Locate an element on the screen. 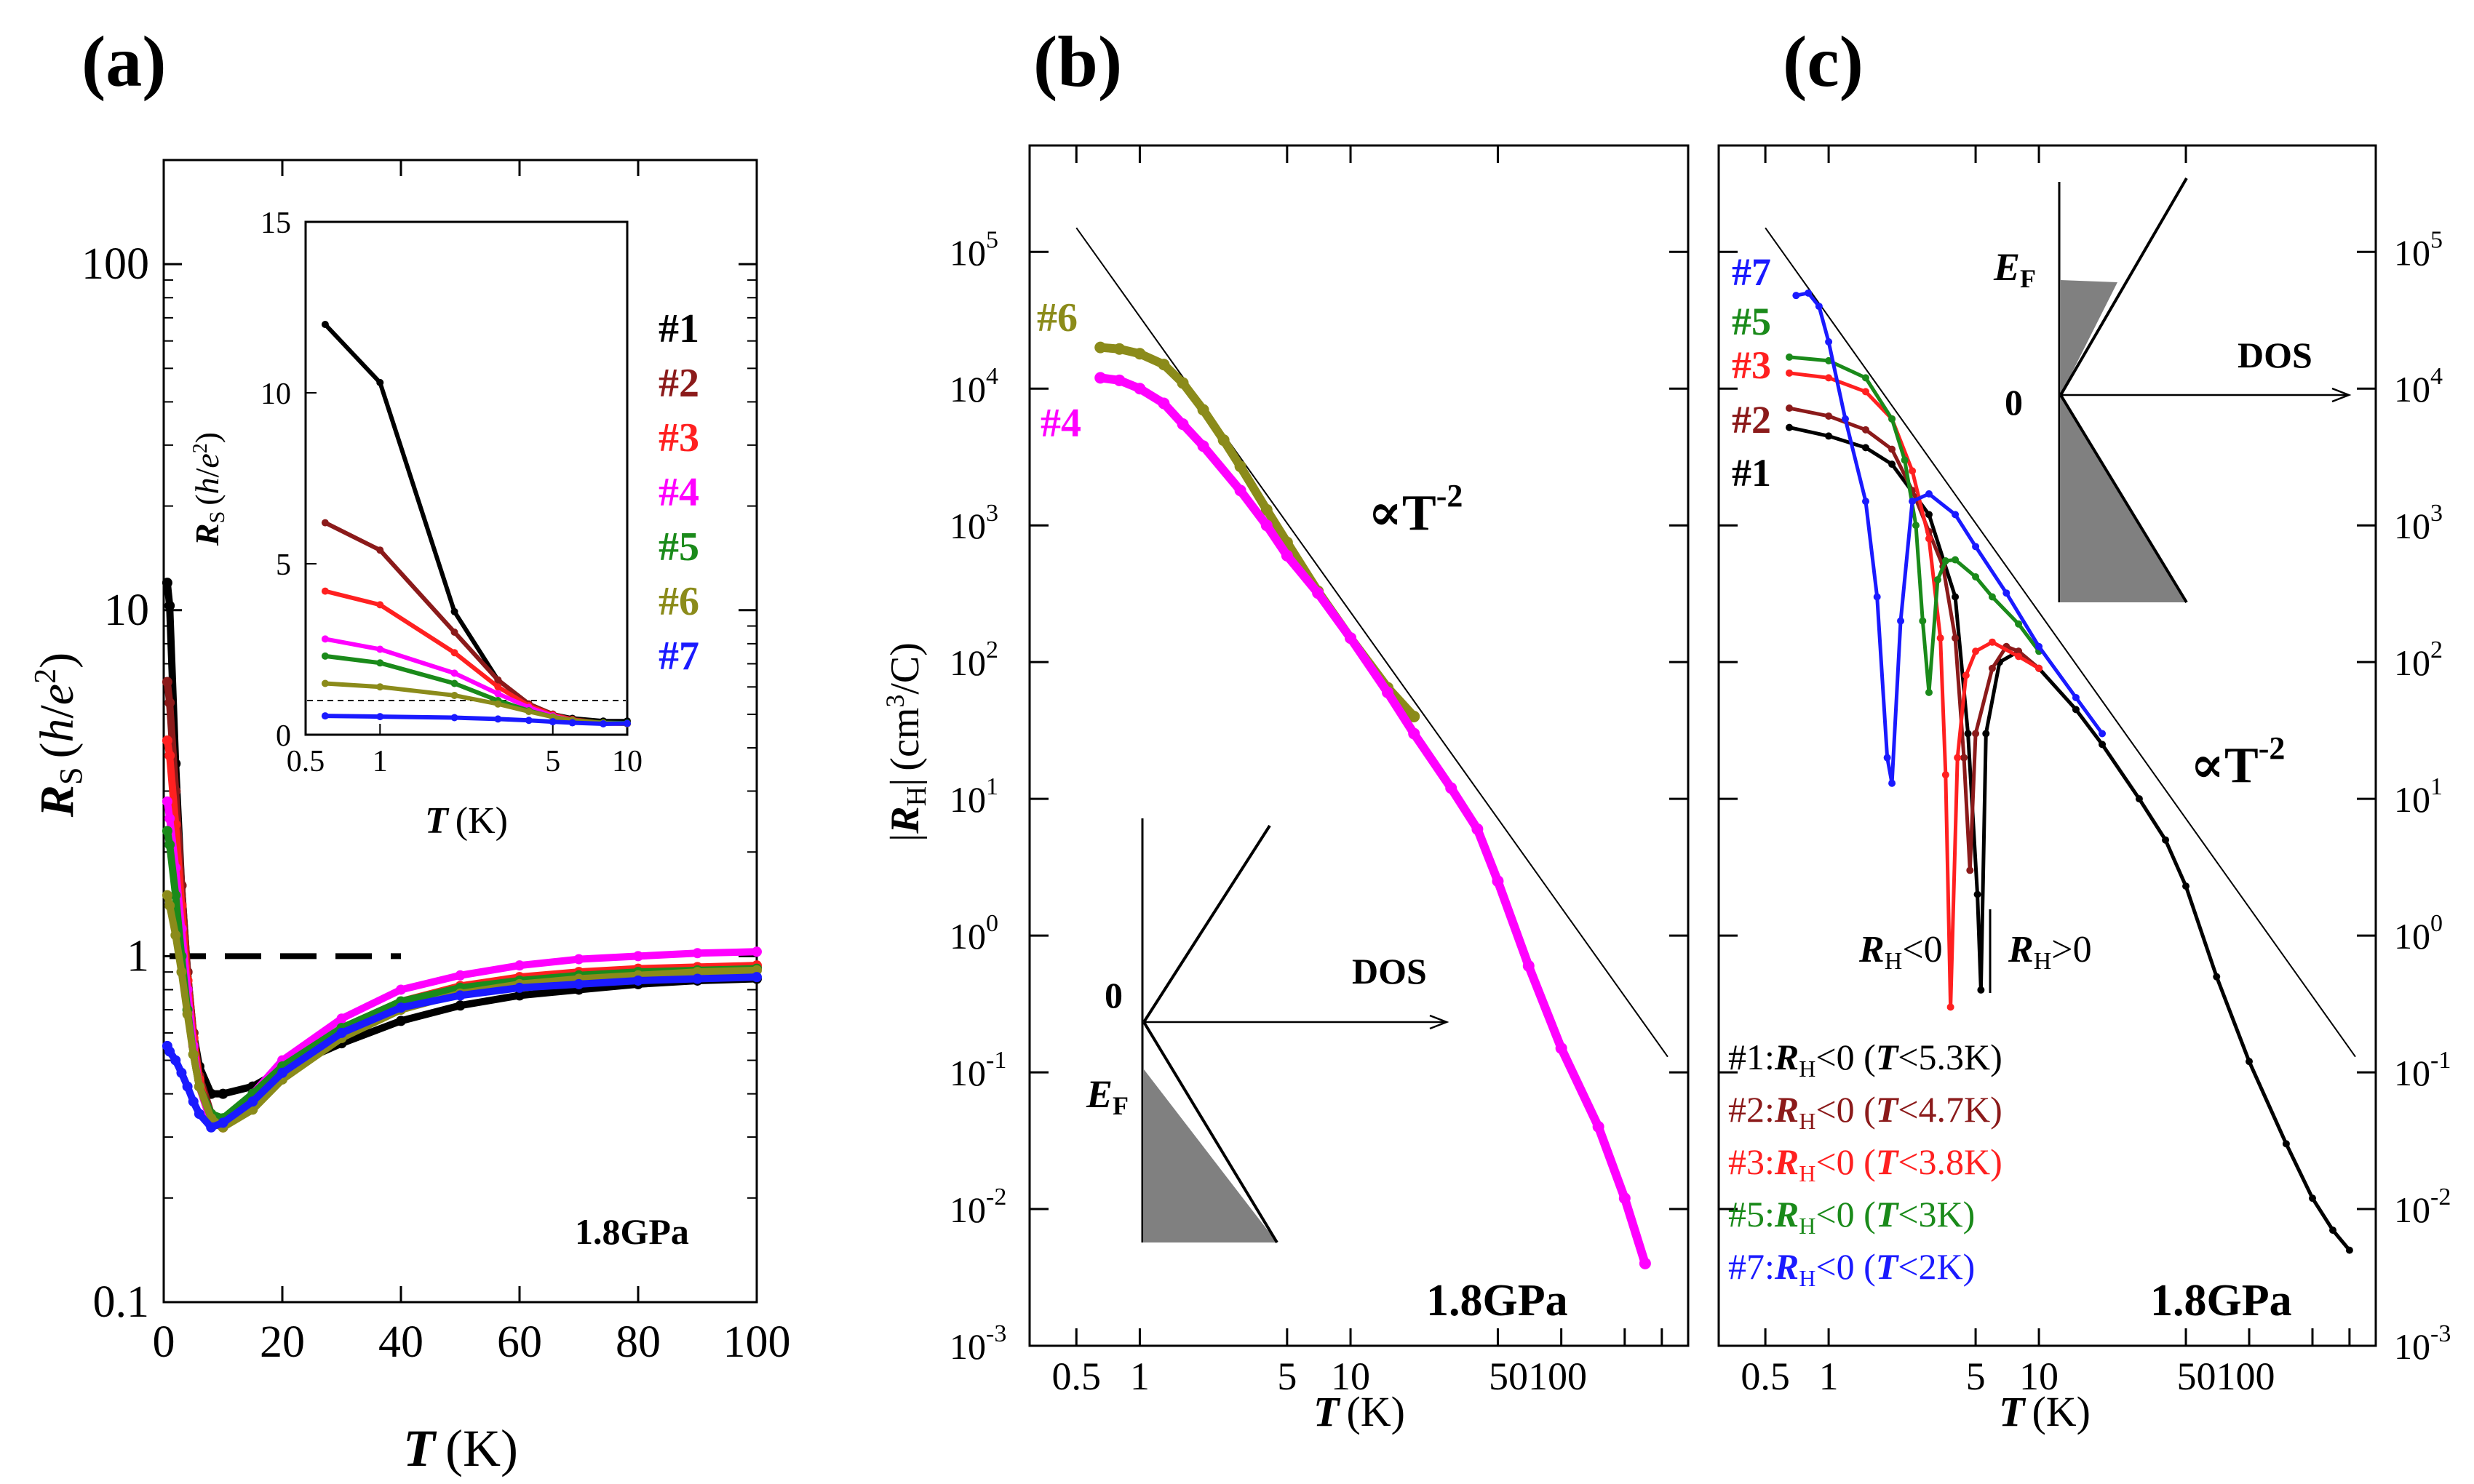 This screenshot has height=1484, width=2474. panel-c-x-tick-label: 50100 is located at coordinates (2226, 1376).